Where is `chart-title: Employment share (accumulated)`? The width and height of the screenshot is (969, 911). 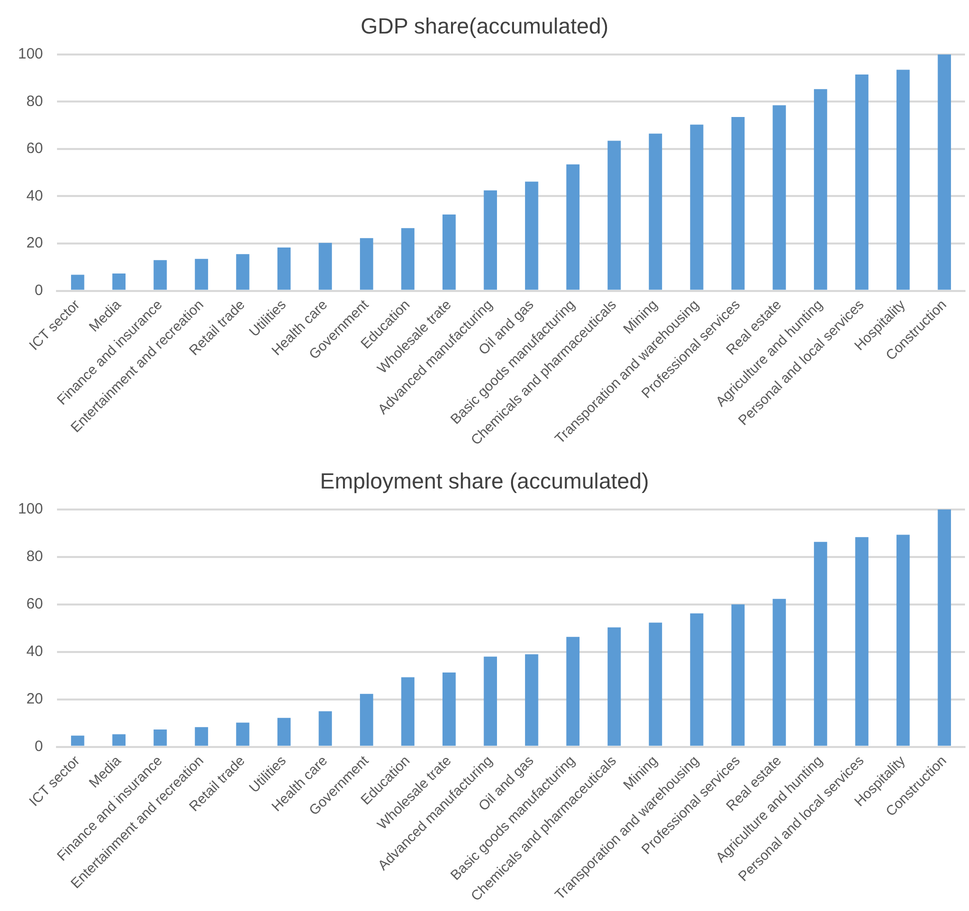
chart-title: Employment share (accumulated) is located at coordinates (484, 481).